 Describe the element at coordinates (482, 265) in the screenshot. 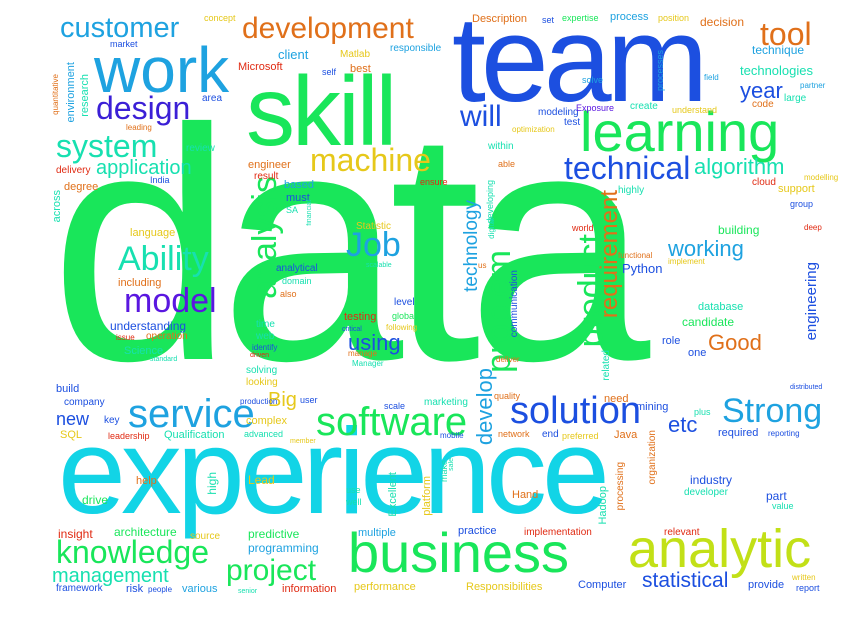

I see `word-us: us` at that location.